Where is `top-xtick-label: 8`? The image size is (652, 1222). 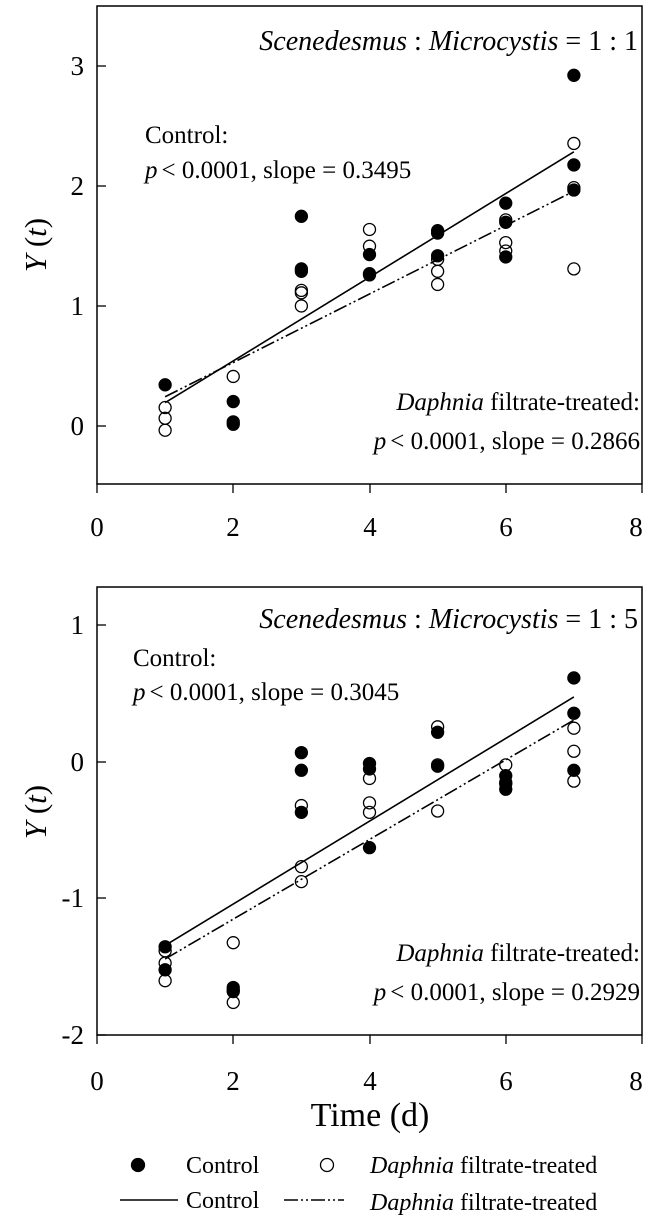 top-xtick-label: 8 is located at coordinates (636, 527).